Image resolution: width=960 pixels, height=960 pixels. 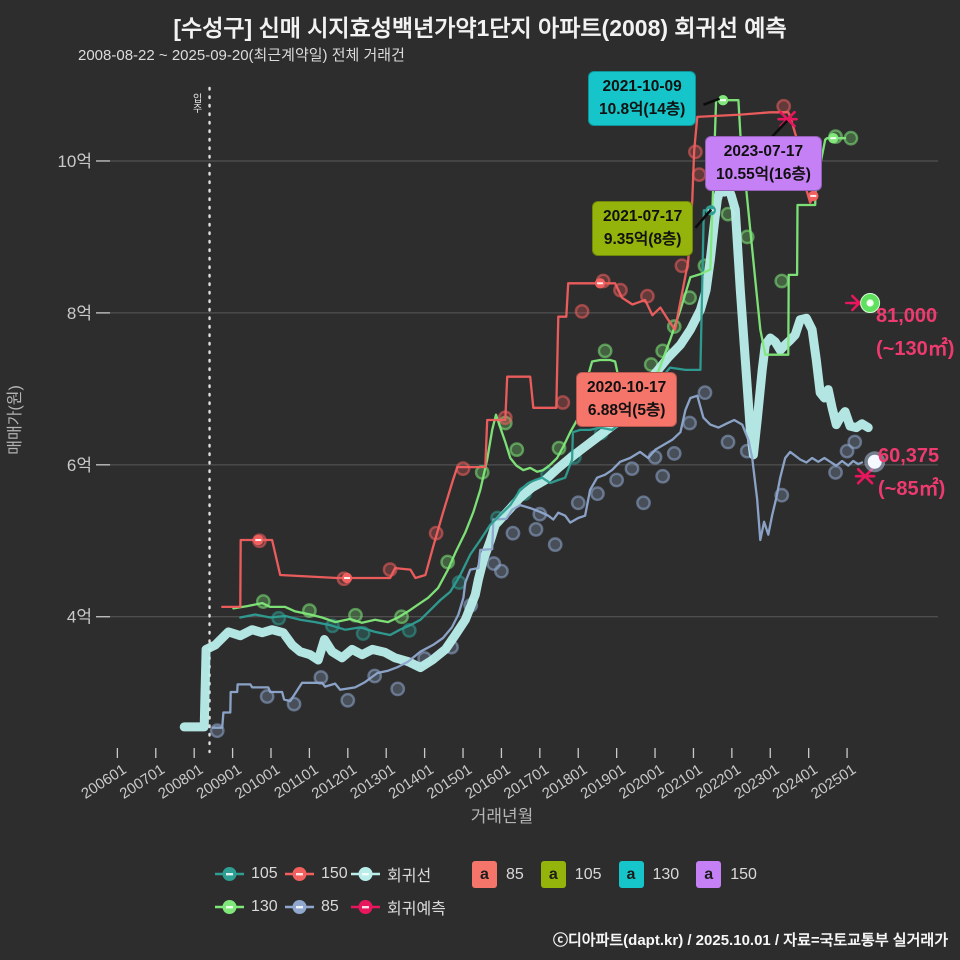 What do you see at coordinates (642, 86) in the screenshot?
I see `annotation-date: 2021-10-09` at bounding box center [642, 86].